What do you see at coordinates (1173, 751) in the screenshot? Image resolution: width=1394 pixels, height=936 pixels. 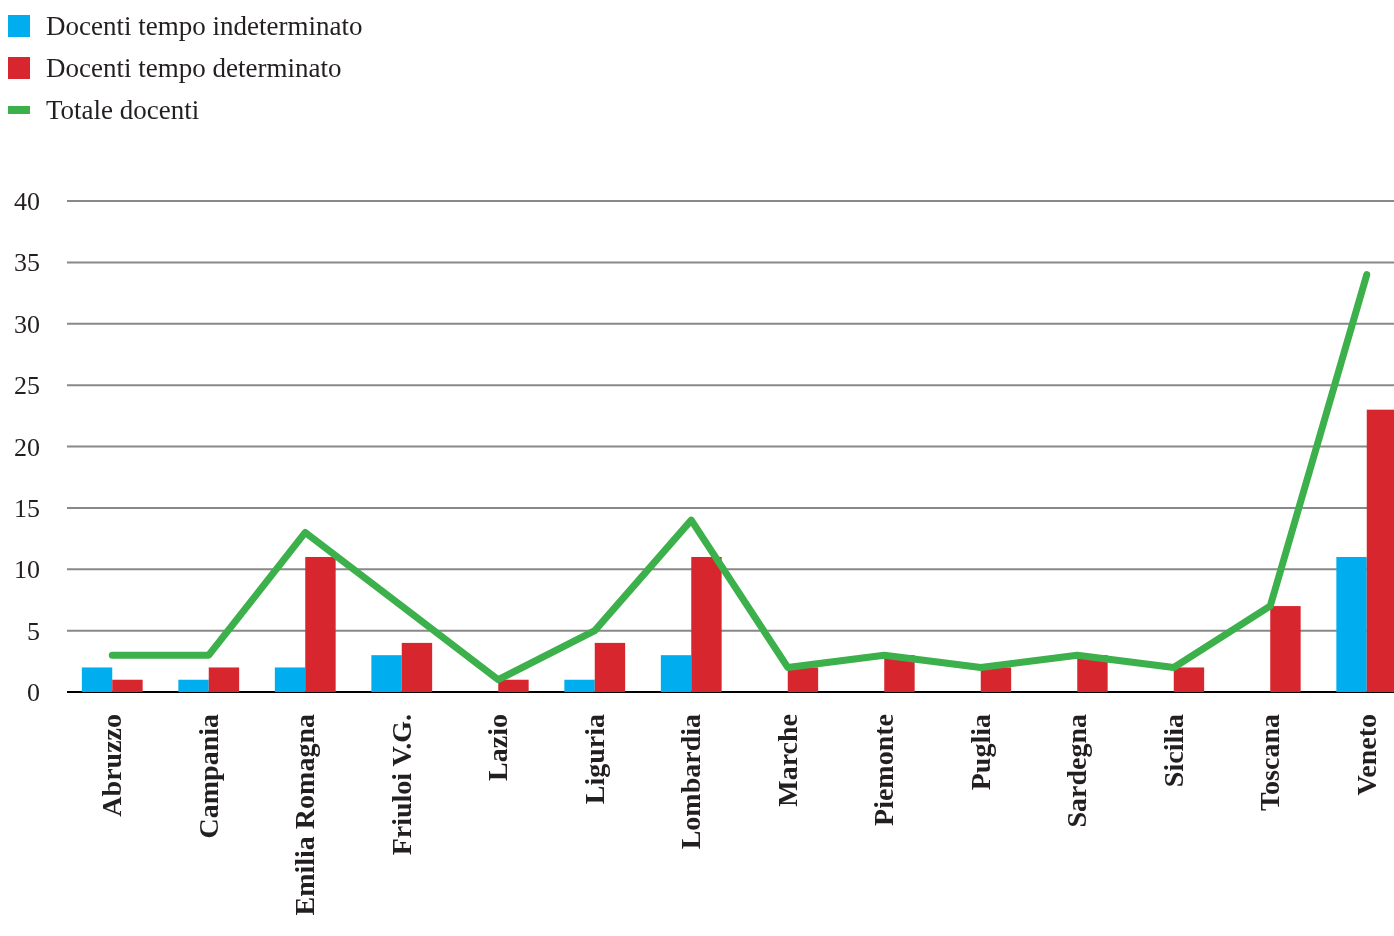 I see `x-tick-label: Sicilia` at bounding box center [1173, 751].